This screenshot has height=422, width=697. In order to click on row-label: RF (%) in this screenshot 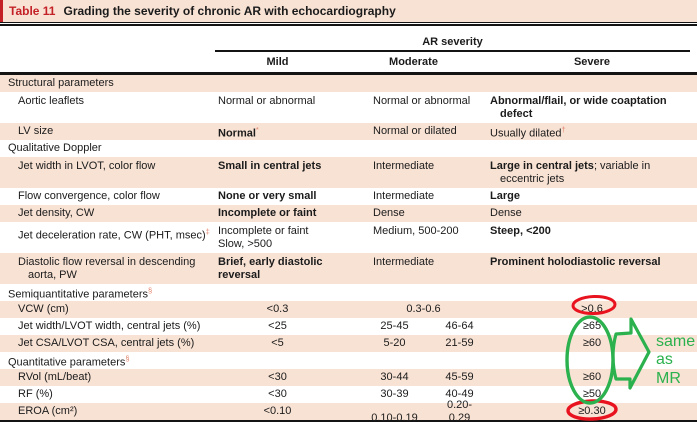, I will do `click(35, 394)`.